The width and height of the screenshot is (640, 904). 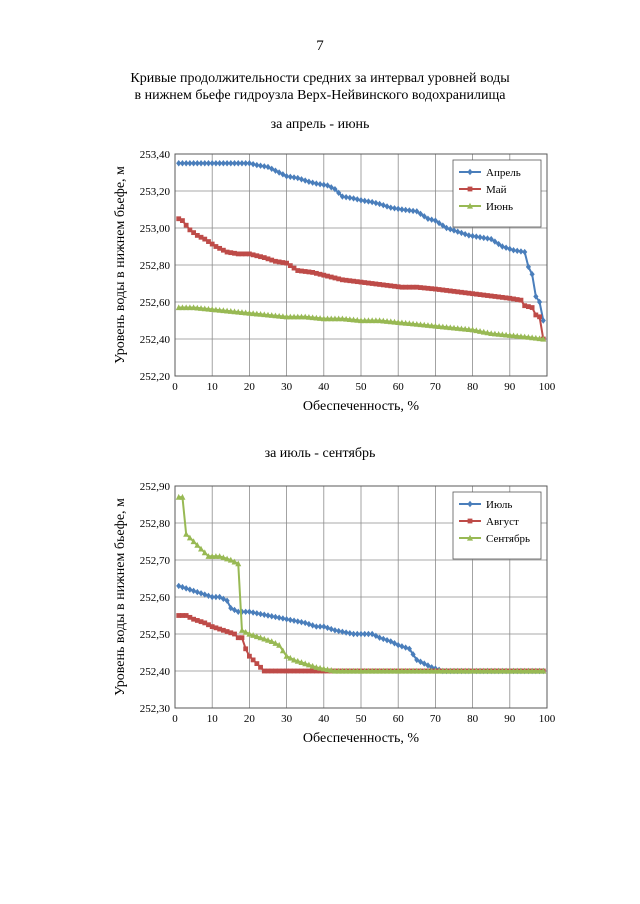 What do you see at coordinates (361, 738) in the screenshot?
I see `x-axis-label: Обеспеченность, %` at bounding box center [361, 738].